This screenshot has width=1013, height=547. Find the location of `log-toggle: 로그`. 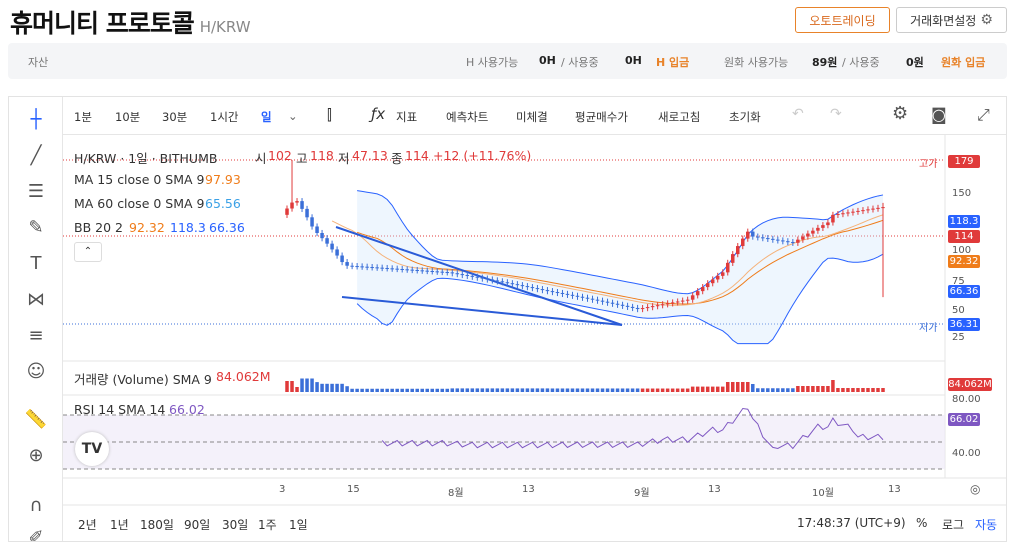

log-toggle: 로그 is located at coordinates (953, 525).